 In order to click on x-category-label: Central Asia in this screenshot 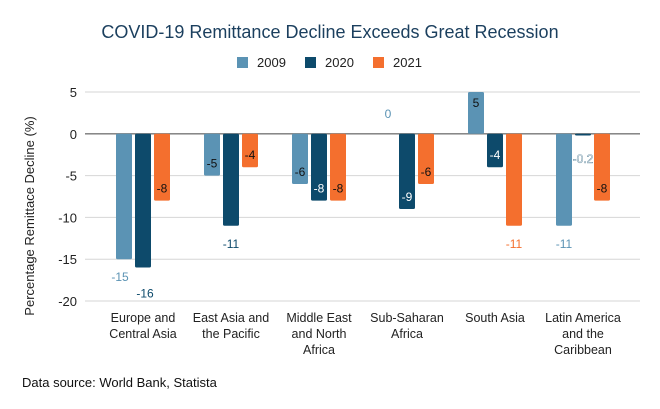, I will do `click(142, 334)`.